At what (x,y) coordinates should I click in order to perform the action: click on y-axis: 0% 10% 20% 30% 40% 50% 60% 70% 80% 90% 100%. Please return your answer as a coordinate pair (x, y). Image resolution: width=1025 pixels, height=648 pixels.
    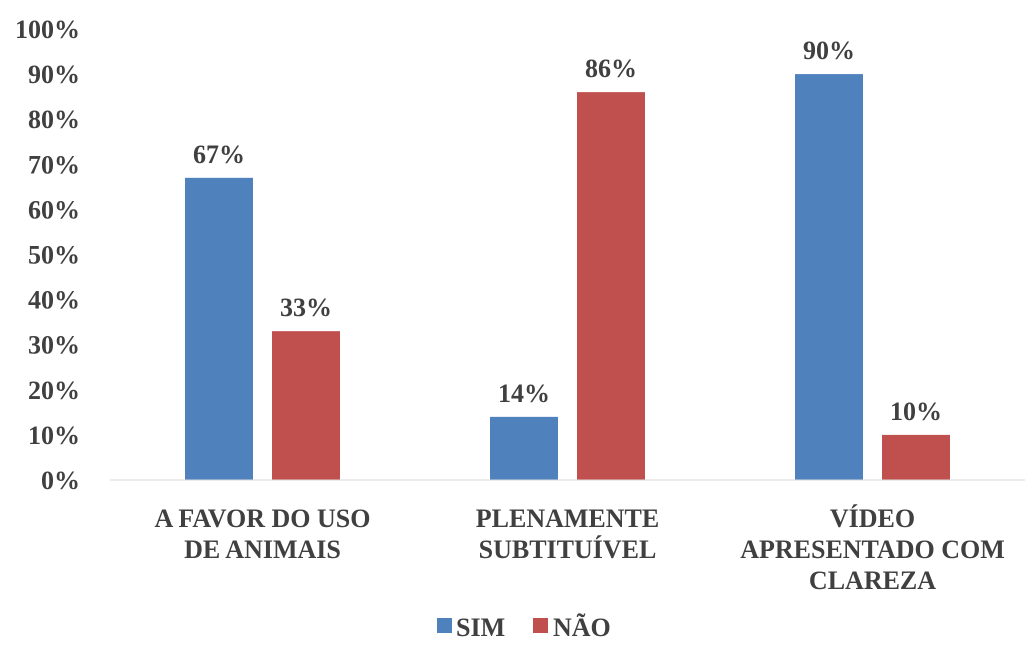
    Looking at the image, I should click on (47, 255).